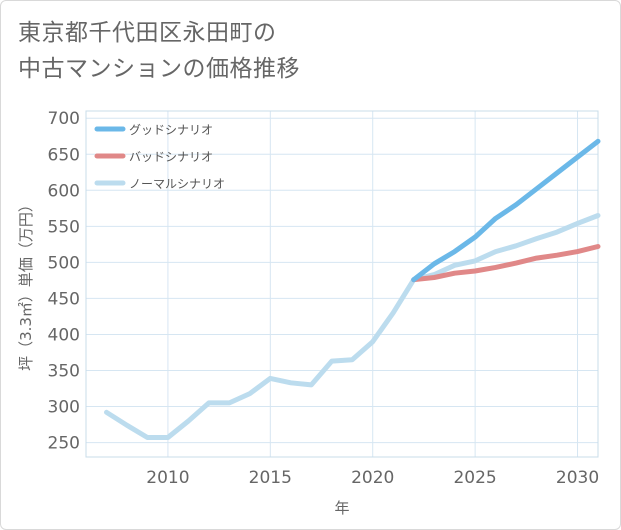 The height and width of the screenshot is (530, 621). What do you see at coordinates (26, 284) in the screenshot?
I see `y-axis-title: 坪（3.3㎡）単価（万円）` at bounding box center [26, 284].